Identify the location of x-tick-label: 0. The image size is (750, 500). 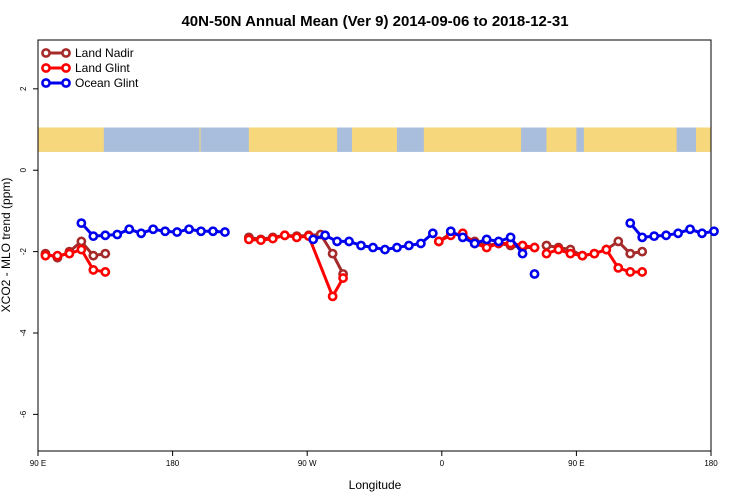
(442, 463).